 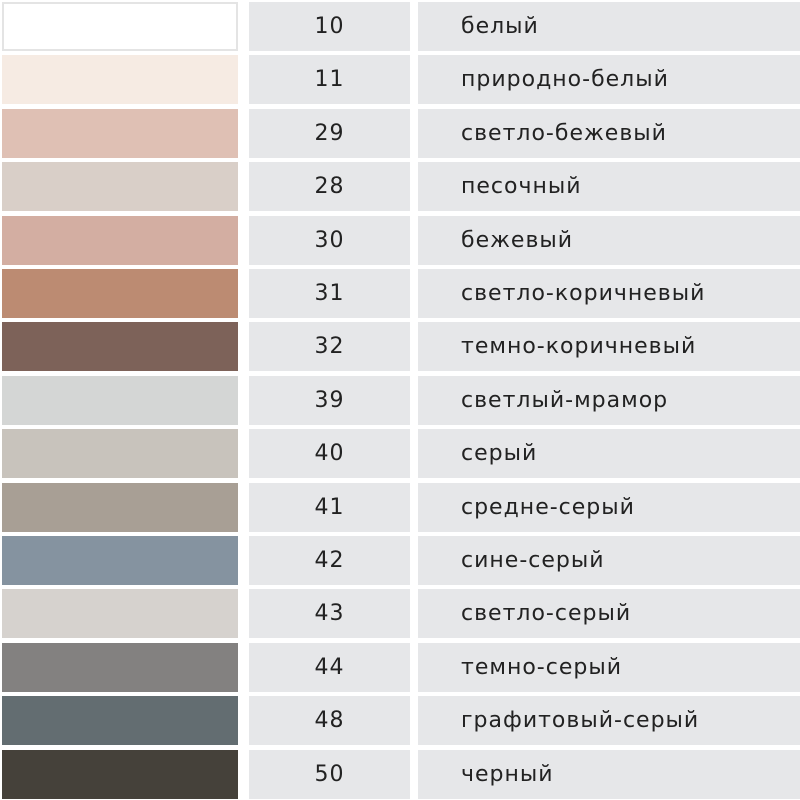 What do you see at coordinates (329, 347) in the screenshot?
I see `color-code: 32` at bounding box center [329, 347].